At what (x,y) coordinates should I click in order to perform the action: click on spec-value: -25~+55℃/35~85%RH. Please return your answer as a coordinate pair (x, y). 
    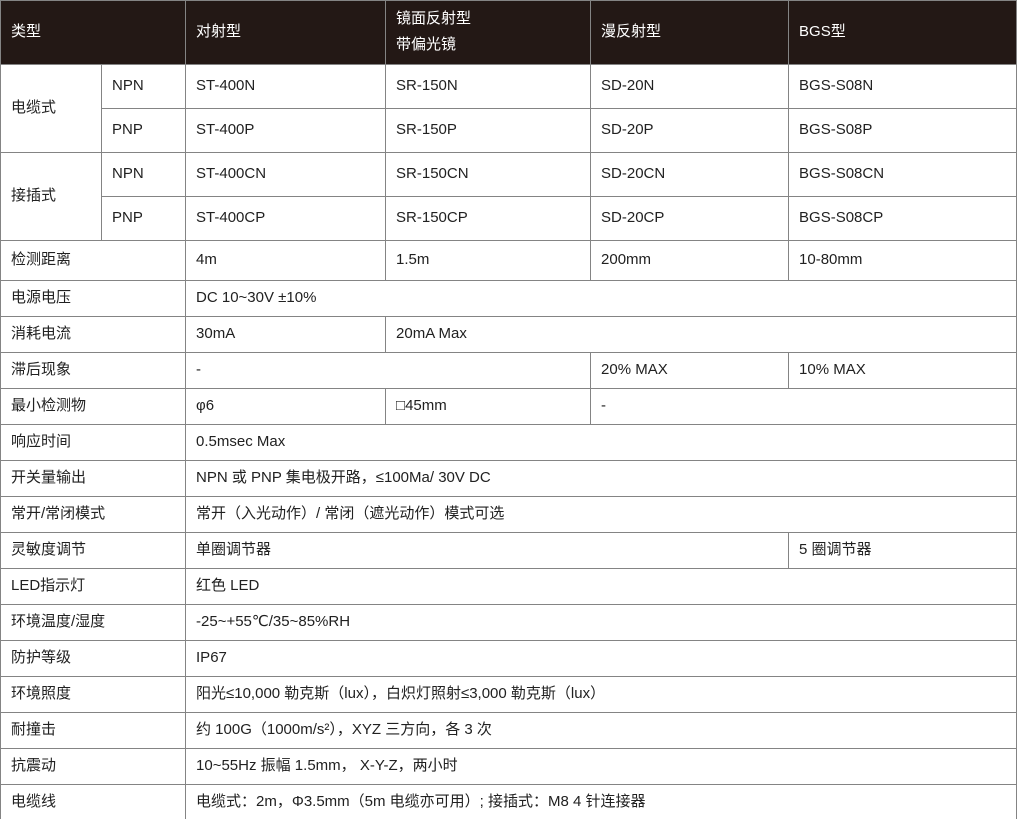
    Looking at the image, I should click on (601, 622).